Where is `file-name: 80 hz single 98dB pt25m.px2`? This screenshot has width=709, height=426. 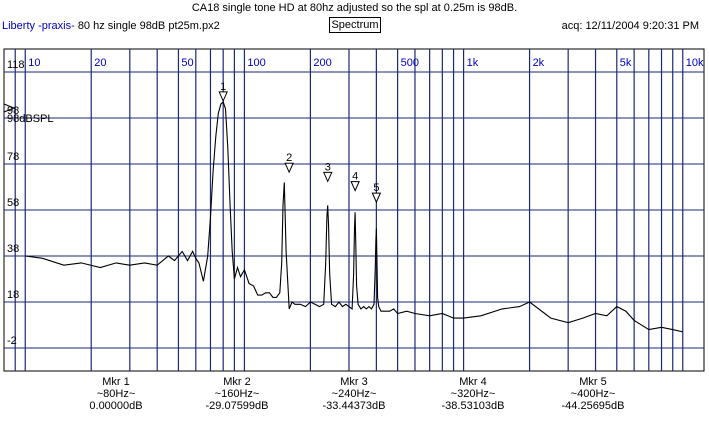 file-name: 80 hz single 98dB pt25m.px2 is located at coordinates (148, 26).